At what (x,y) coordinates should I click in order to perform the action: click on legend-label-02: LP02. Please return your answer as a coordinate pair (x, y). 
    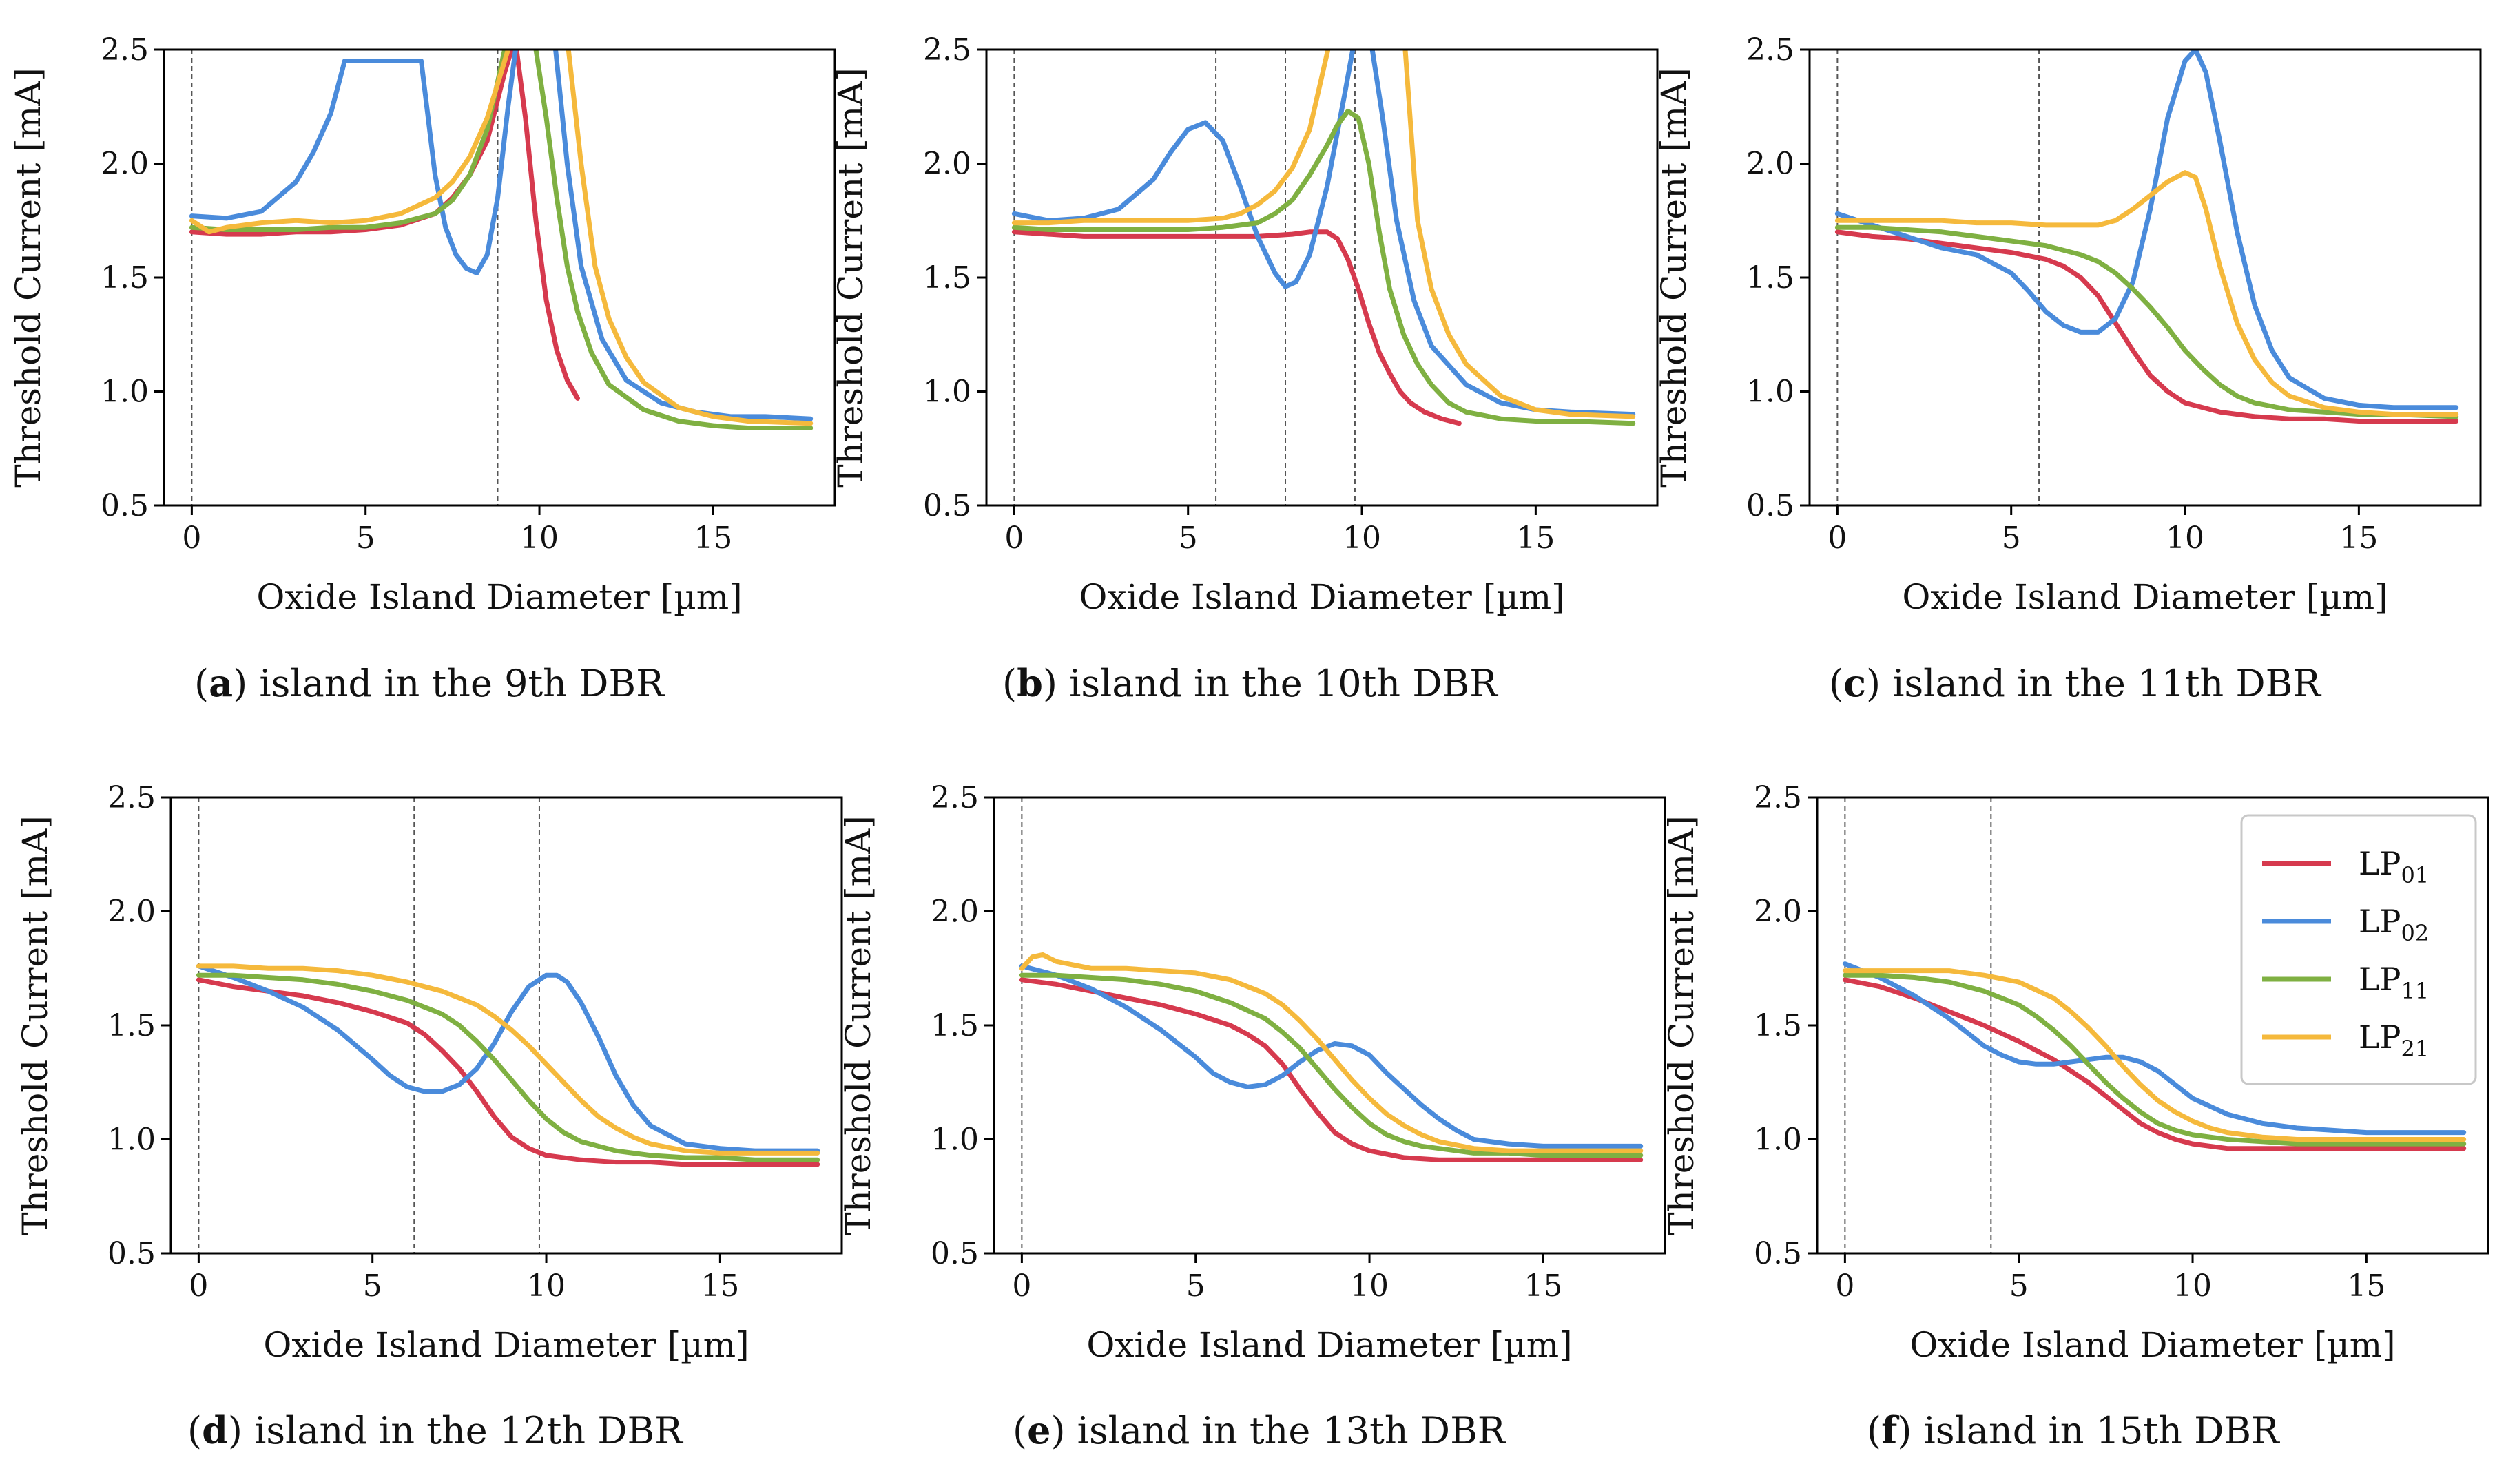
    Looking at the image, I should click on (2394, 925).